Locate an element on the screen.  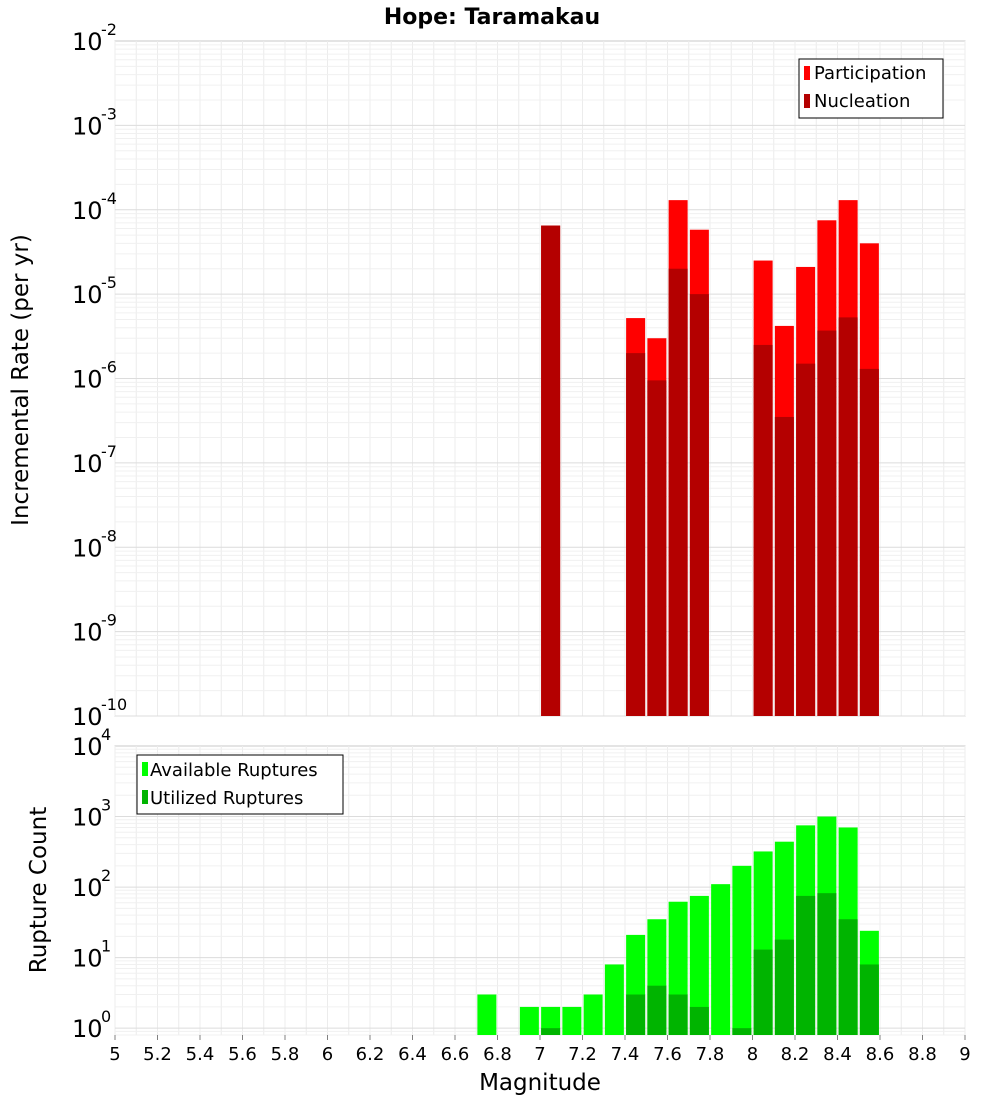
y-tick-exponent: -10 is located at coordinates (114, 704).